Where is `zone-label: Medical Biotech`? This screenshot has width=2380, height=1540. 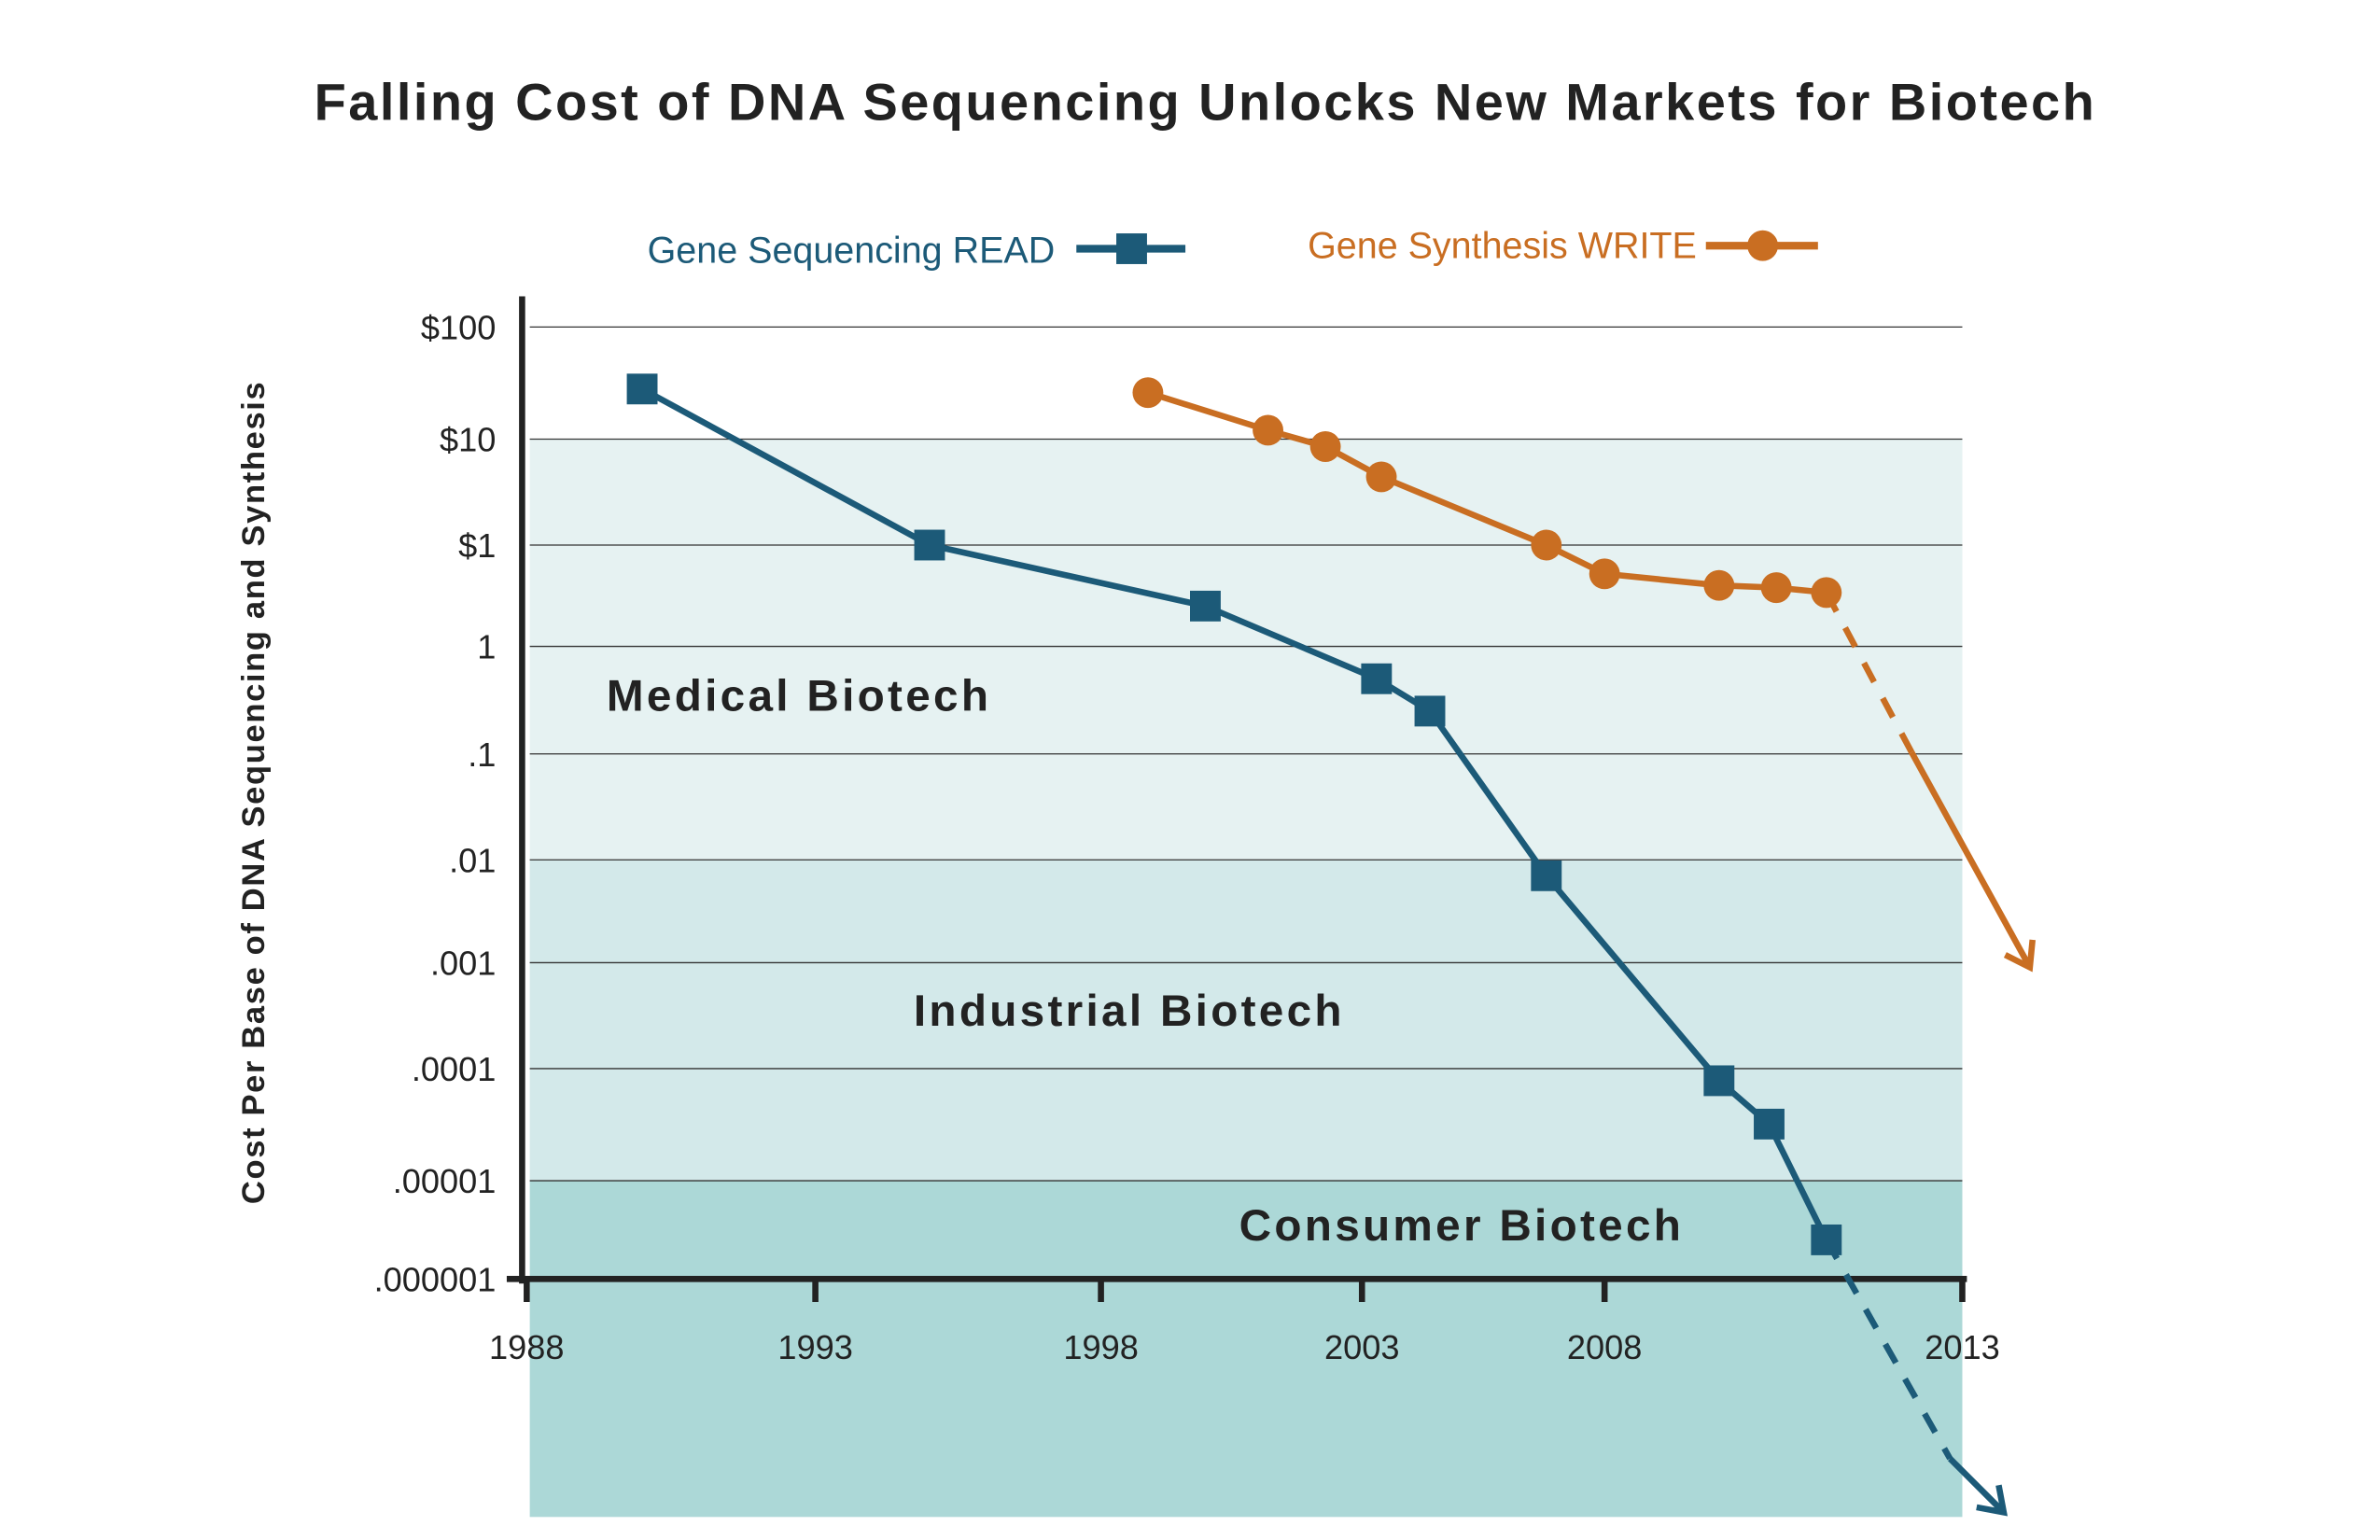 zone-label: Medical Biotech is located at coordinates (799, 696).